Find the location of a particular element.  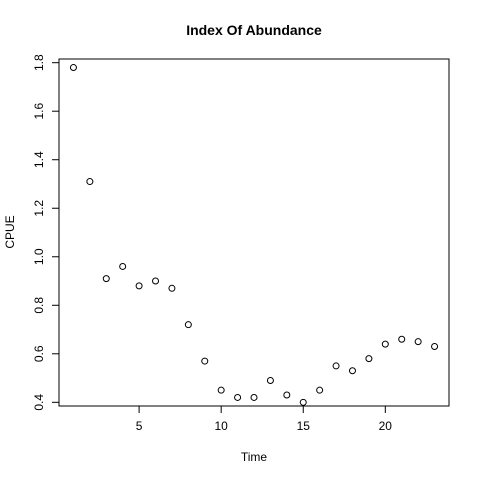

x-axis-label: Time is located at coordinates (254, 457).